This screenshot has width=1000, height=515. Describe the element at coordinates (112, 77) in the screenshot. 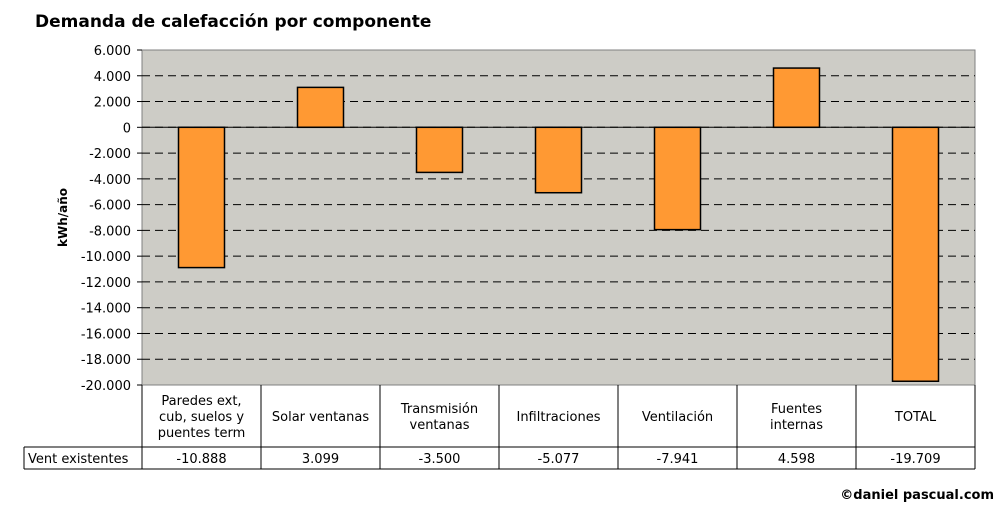

I see `y-tick-label: 4.000` at that location.